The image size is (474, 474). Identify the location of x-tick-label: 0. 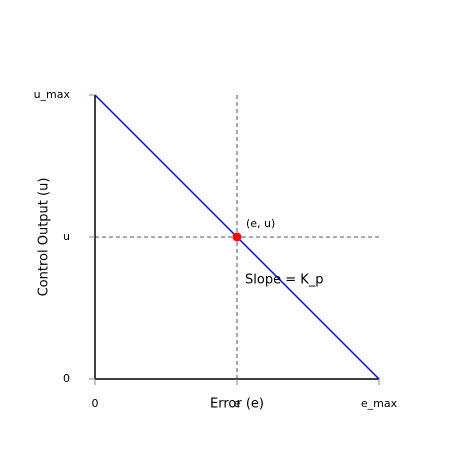
(95, 403).